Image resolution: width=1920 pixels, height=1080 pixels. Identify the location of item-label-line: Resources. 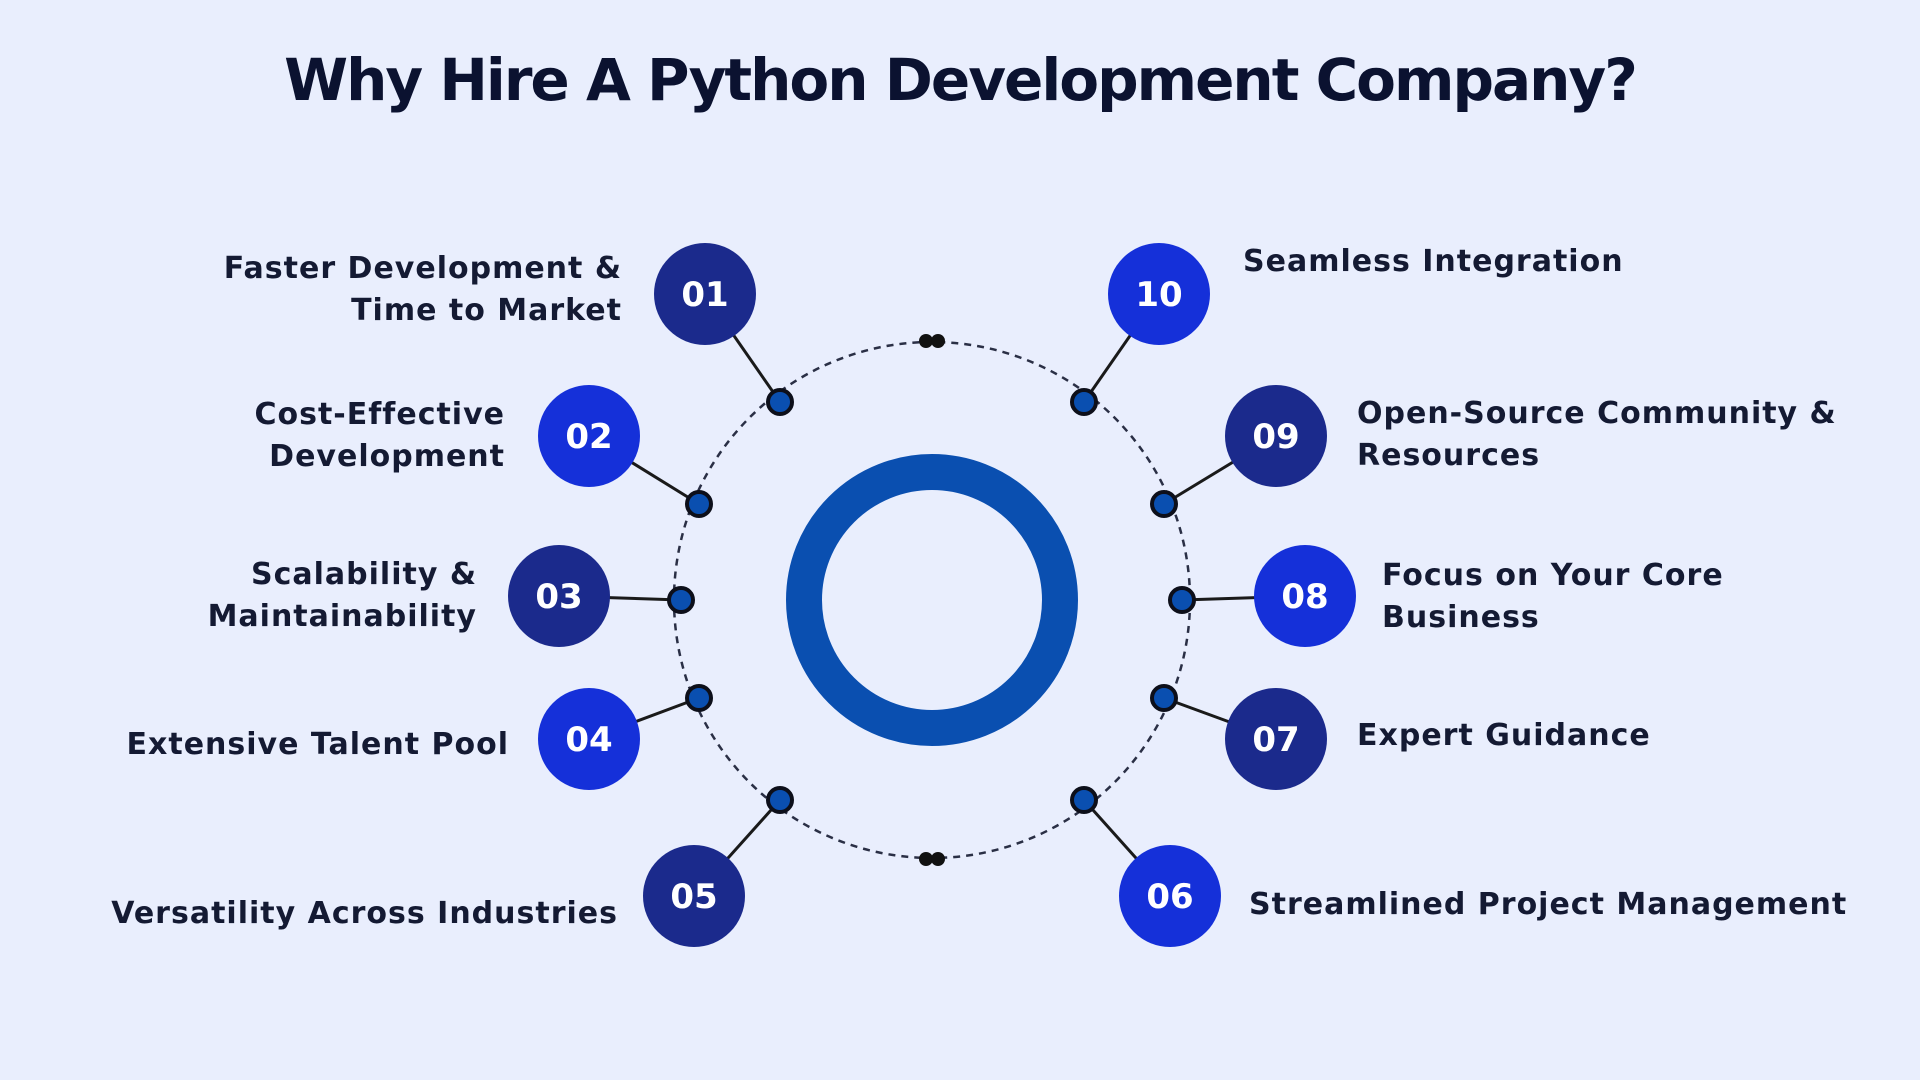
(1449, 455).